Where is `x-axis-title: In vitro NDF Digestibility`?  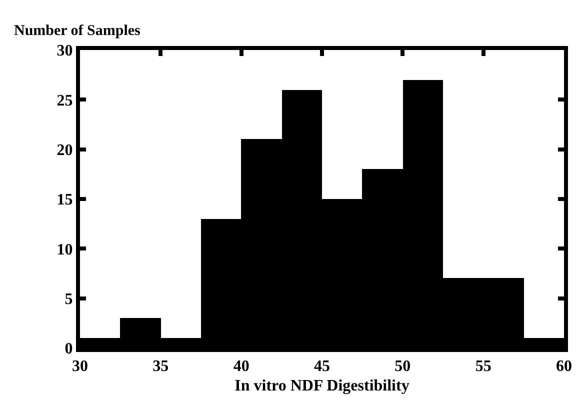
x-axis-title: In vitro NDF Digestibility is located at coordinates (322, 385).